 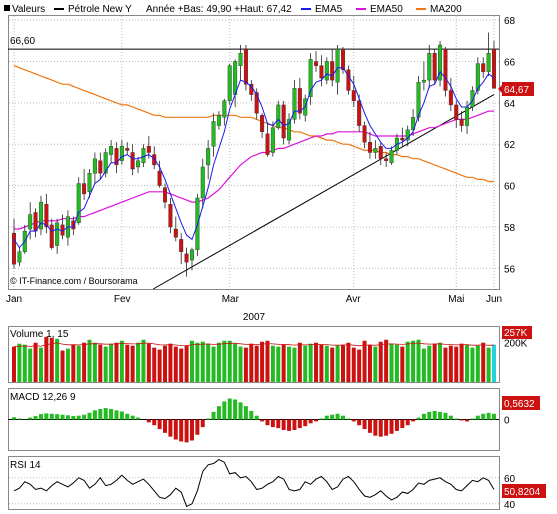 I want to click on month-tick-label: Mar, so click(x=231, y=299).